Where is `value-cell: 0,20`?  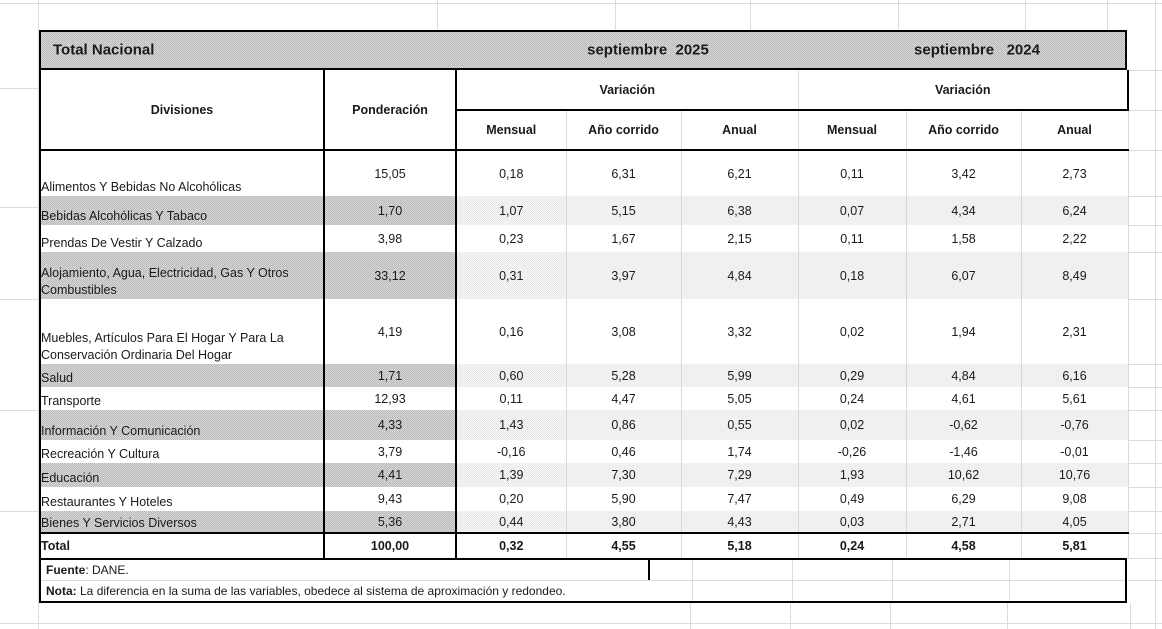
value-cell: 0,20 is located at coordinates (511, 499).